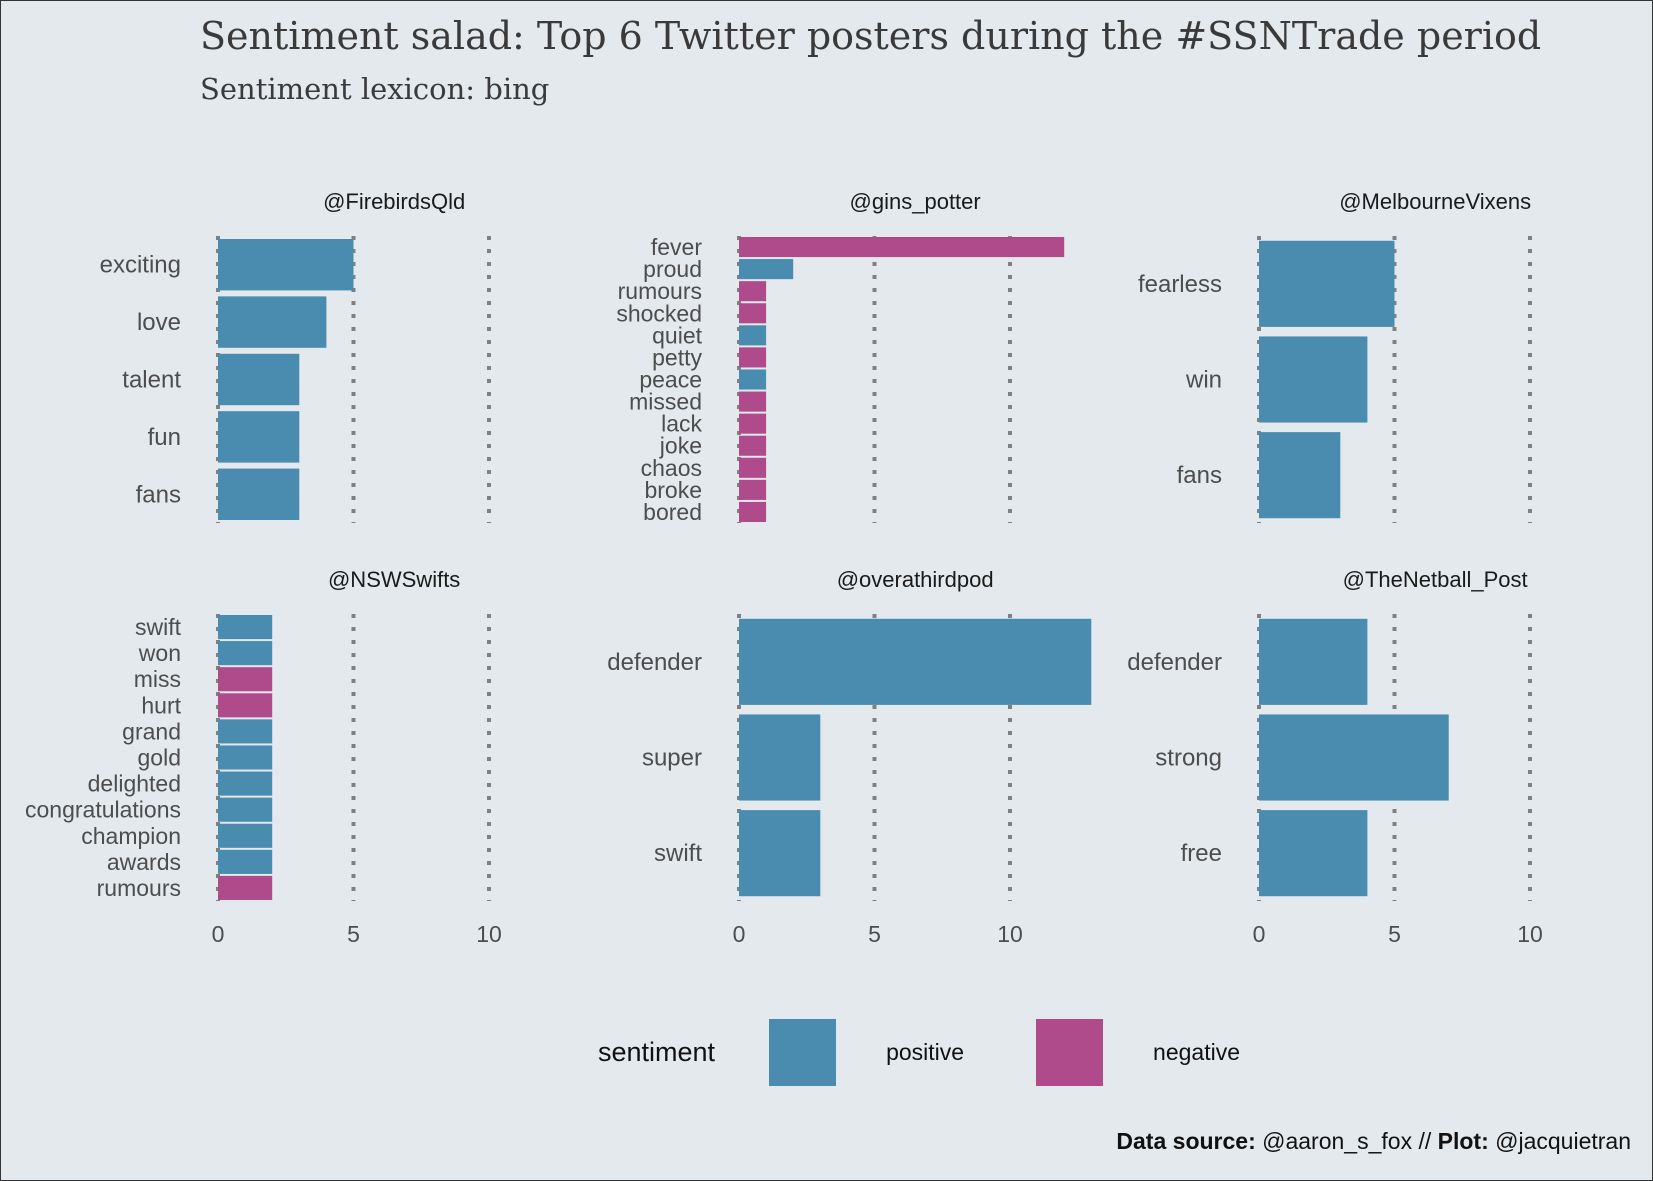 This screenshot has height=1181, width=1653. Describe the element at coordinates (161, 705) in the screenshot. I see `bar-label: hurt` at that location.